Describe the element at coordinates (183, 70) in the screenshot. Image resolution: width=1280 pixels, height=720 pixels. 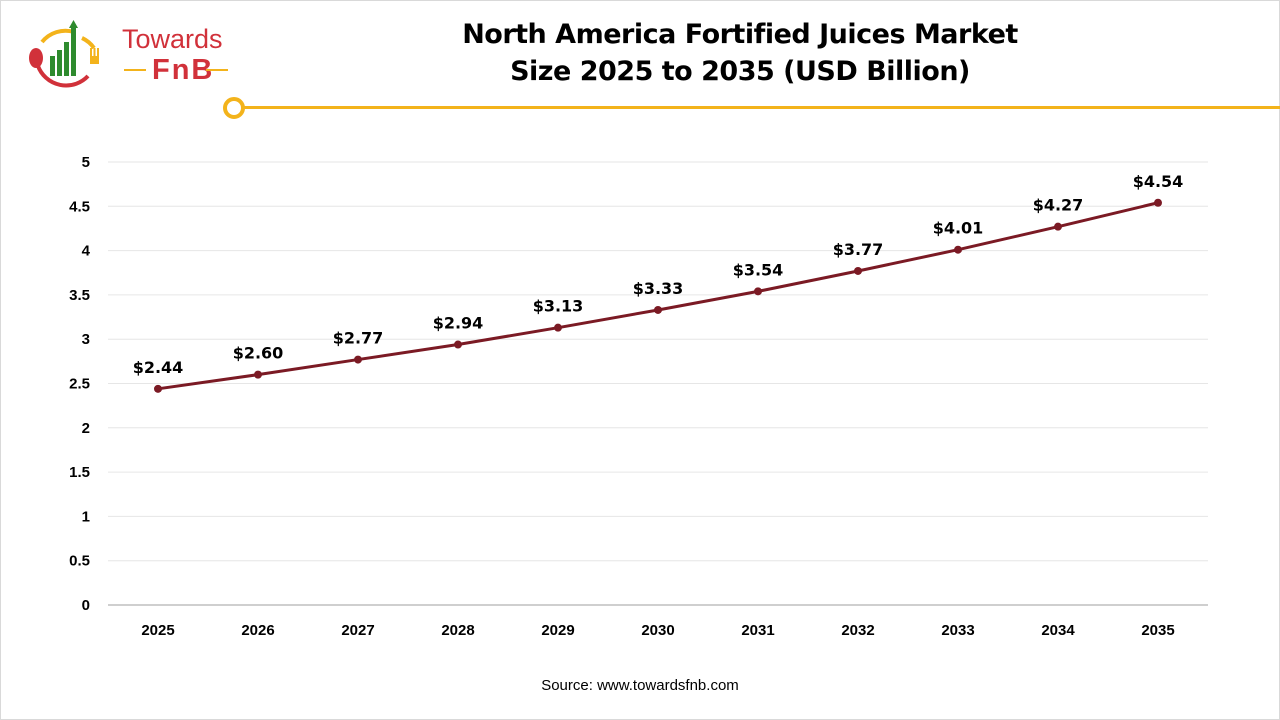
I see `logo-text-fnb: FnB` at that location.